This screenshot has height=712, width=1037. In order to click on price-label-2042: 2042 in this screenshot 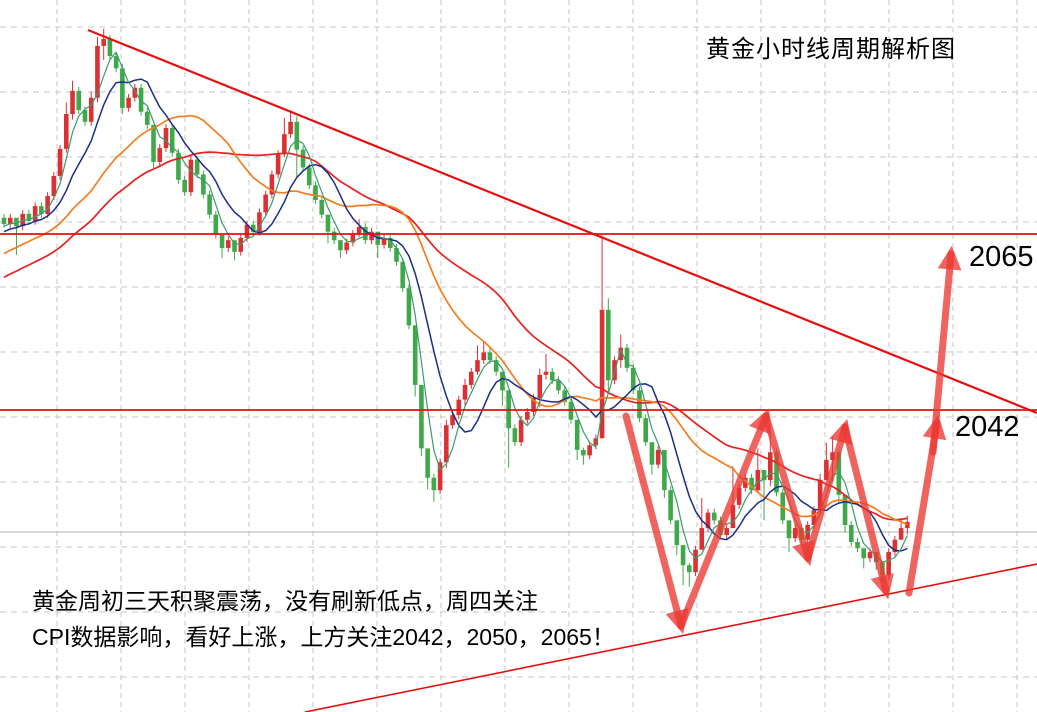, I will do `click(987, 427)`.